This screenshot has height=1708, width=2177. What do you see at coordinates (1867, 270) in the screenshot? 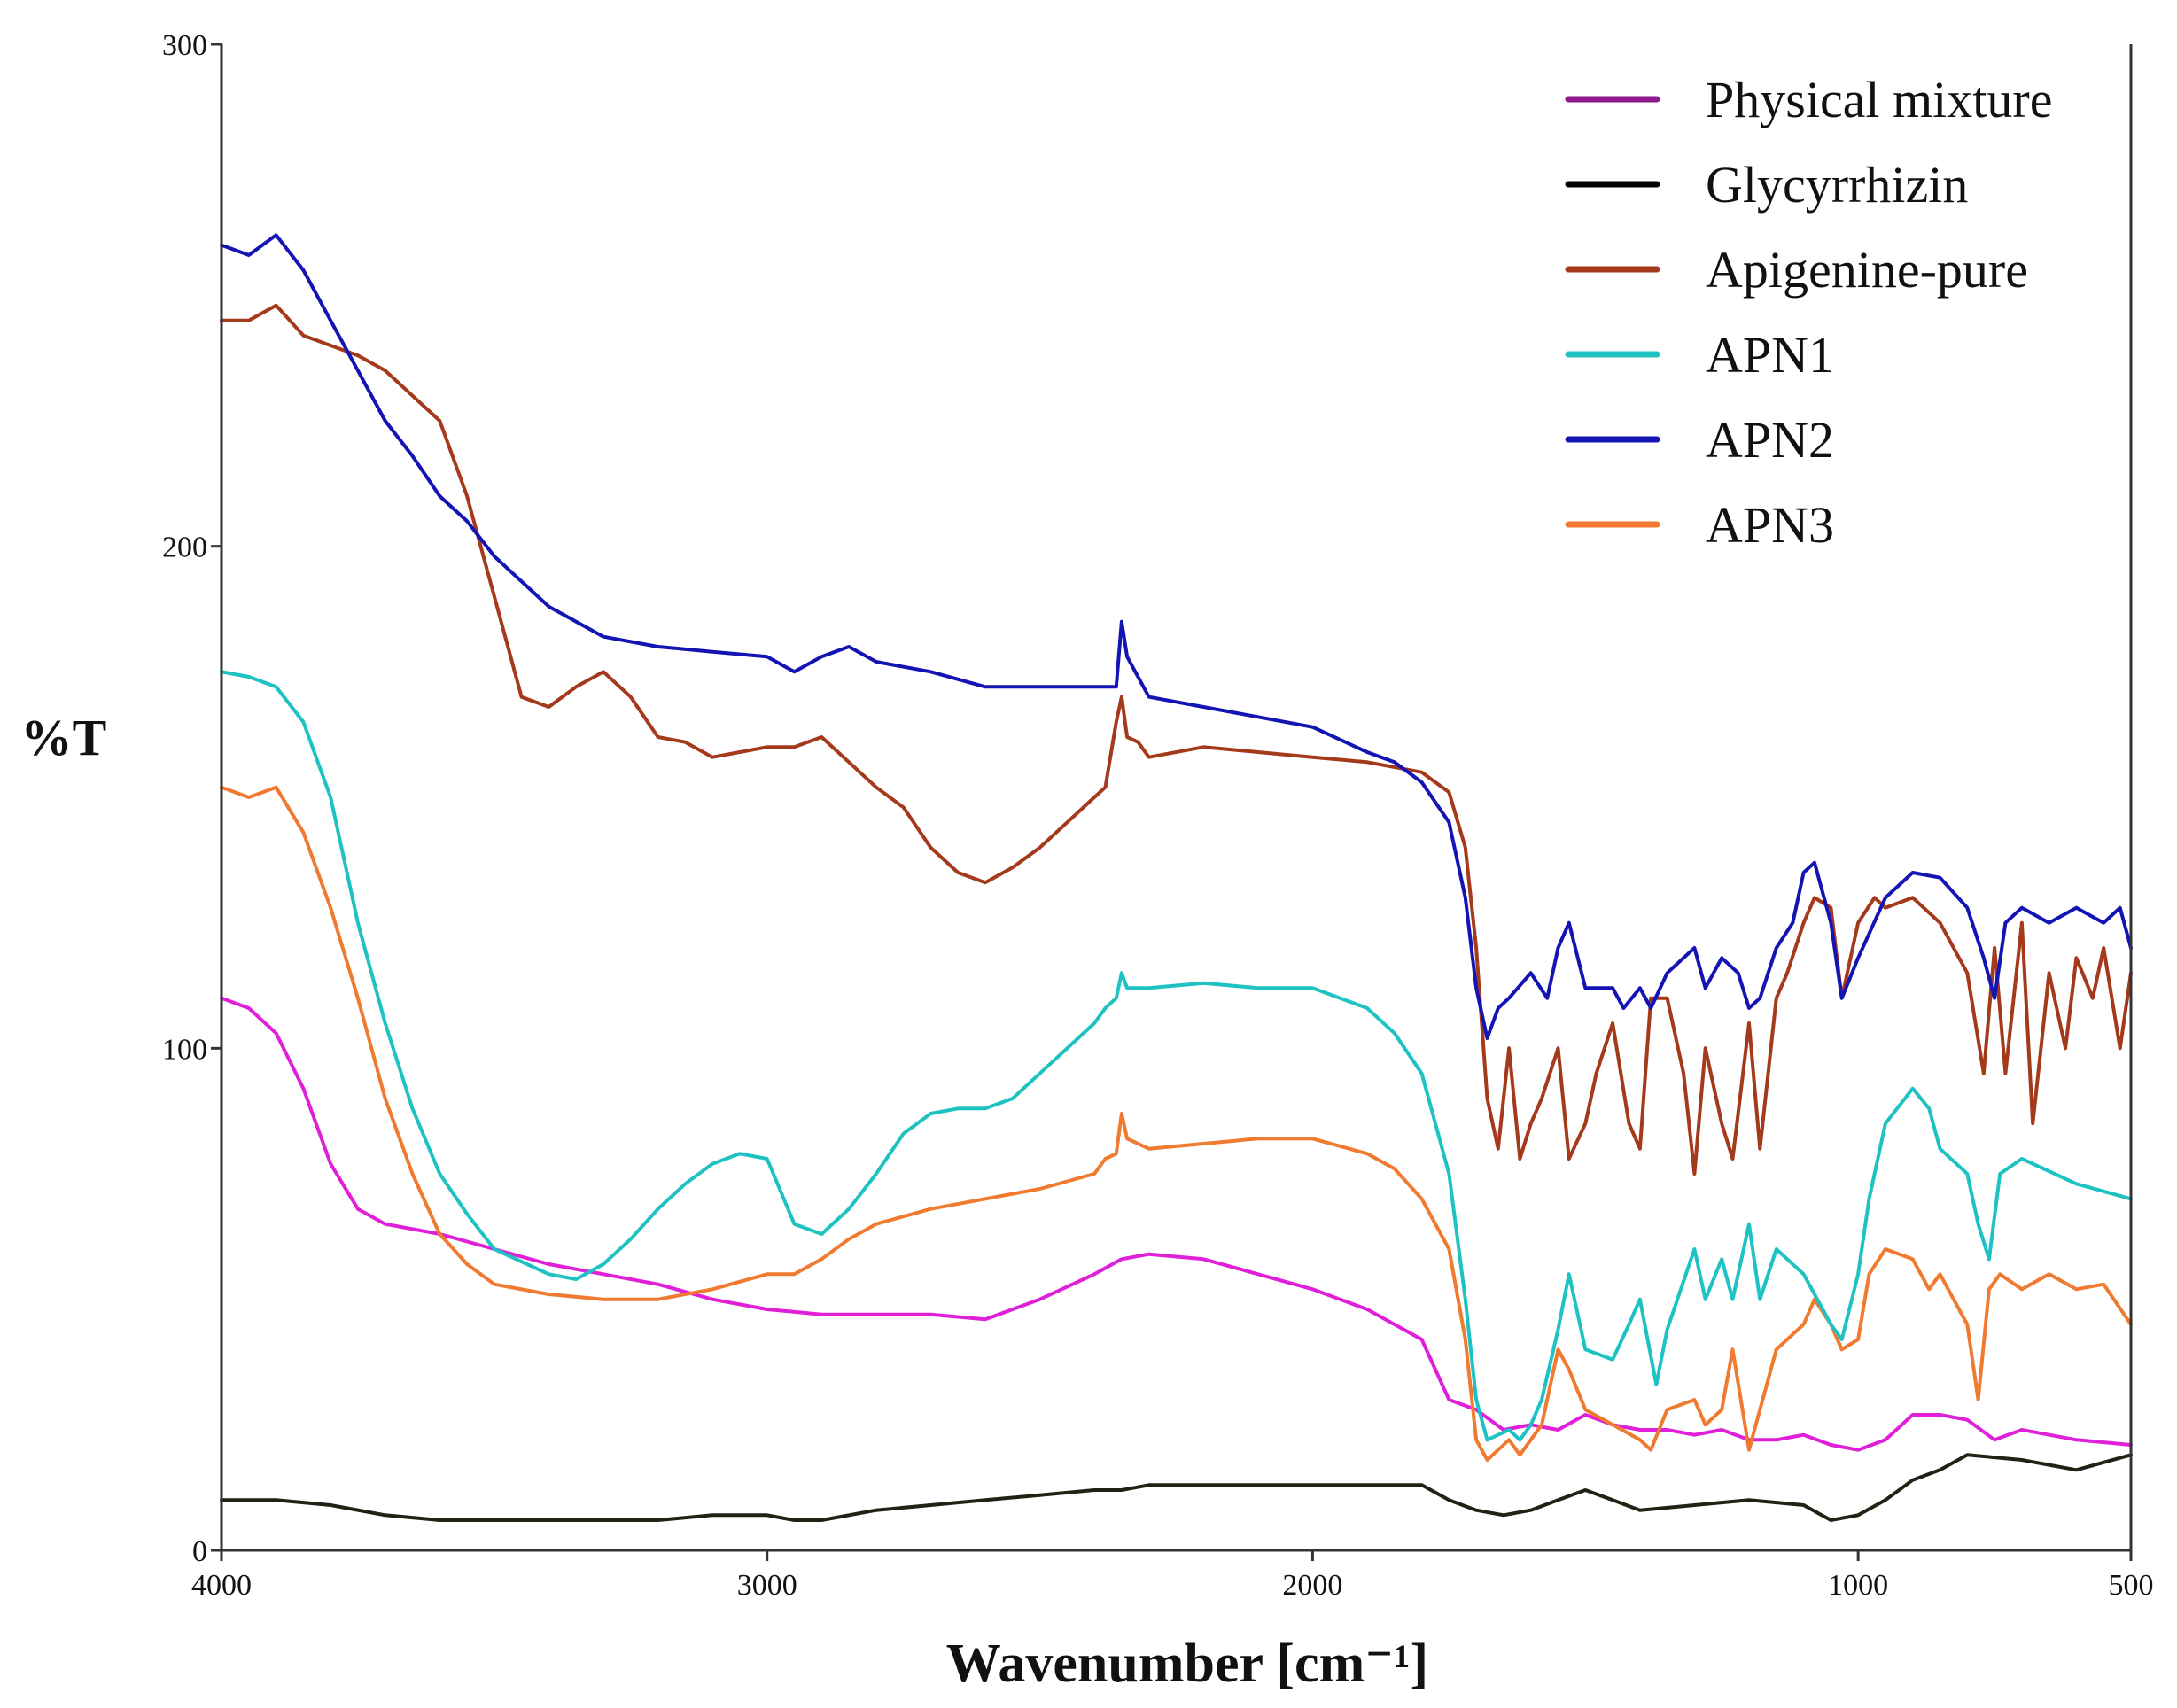
I see `legend-label-apigenine-pure: Apigenine-pure` at bounding box center [1867, 270].